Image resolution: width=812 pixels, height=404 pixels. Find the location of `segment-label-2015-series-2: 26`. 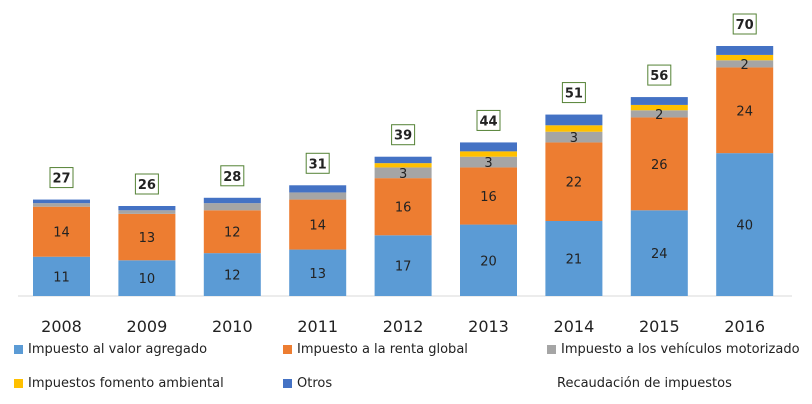

segment-label-2015-series-2: 26 is located at coordinates (659, 165).